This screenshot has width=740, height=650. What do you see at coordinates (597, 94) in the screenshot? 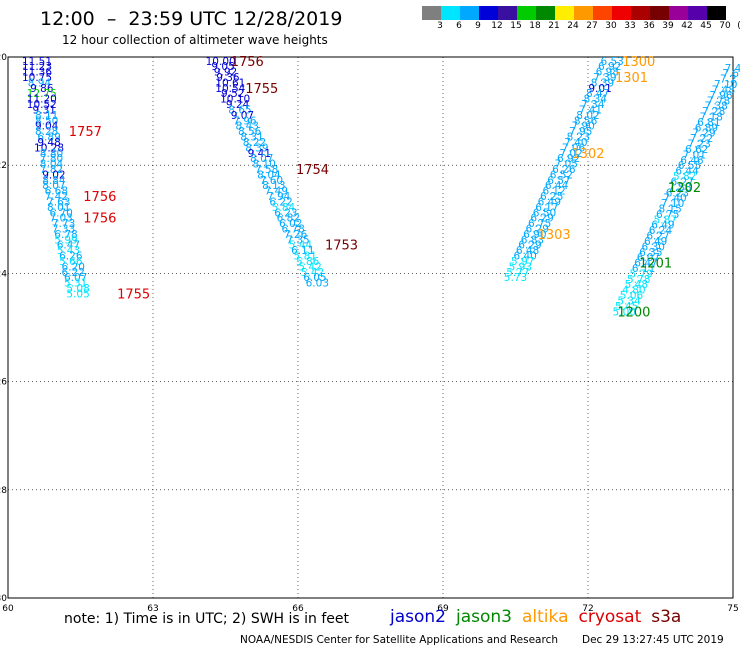
I see `wave-height-value: 8.47` at bounding box center [597, 94].